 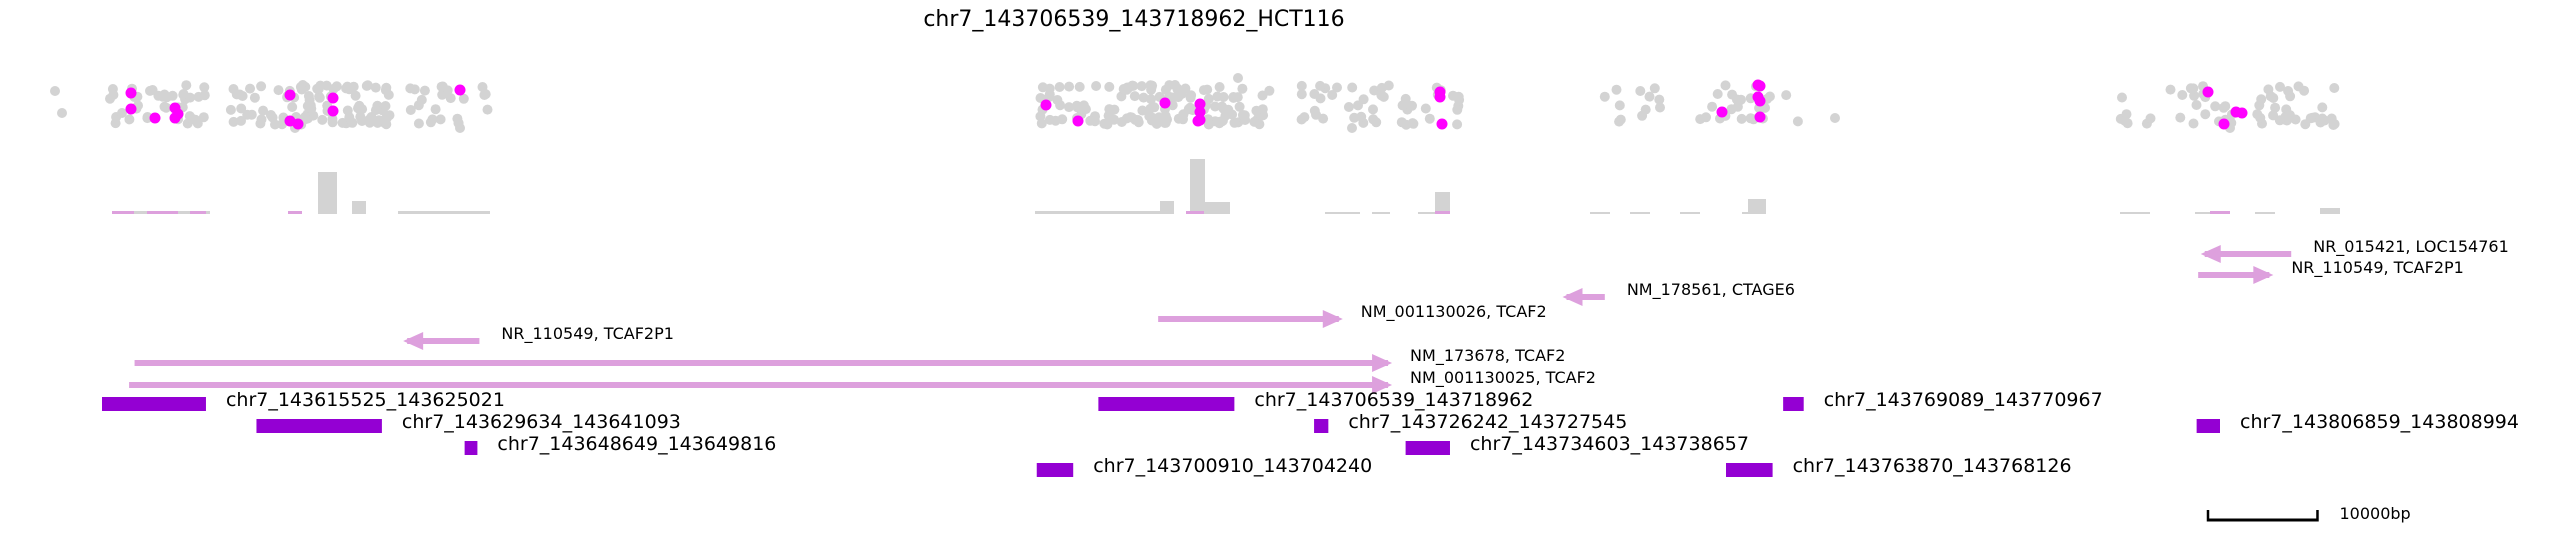 What do you see at coordinates (2374, 513) in the screenshot?
I see `scale-bar-label: 10000bp` at bounding box center [2374, 513].